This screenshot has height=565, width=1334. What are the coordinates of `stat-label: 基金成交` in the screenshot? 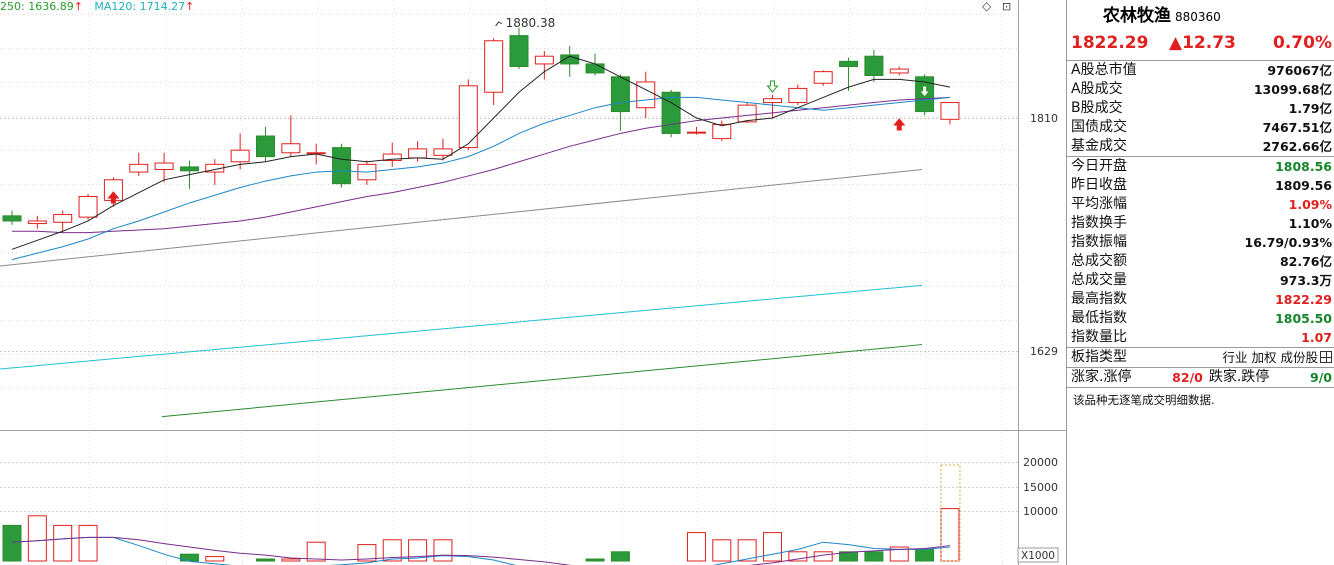 It's located at (1099, 146).